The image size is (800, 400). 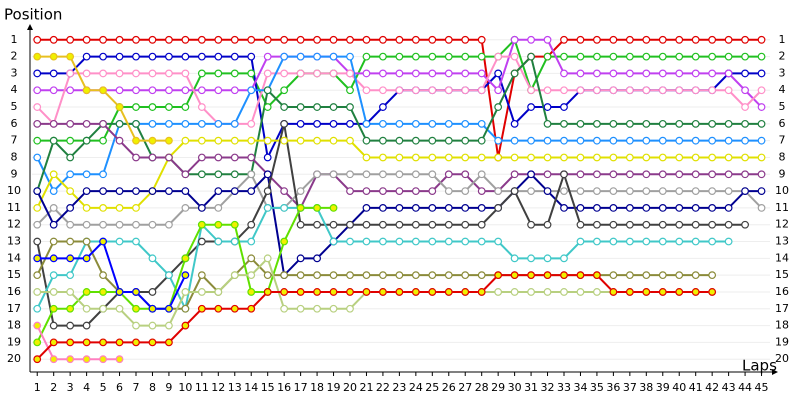 What do you see at coordinates (515, 387) in the screenshot?
I see `x-tick-label: 30` at bounding box center [515, 387].